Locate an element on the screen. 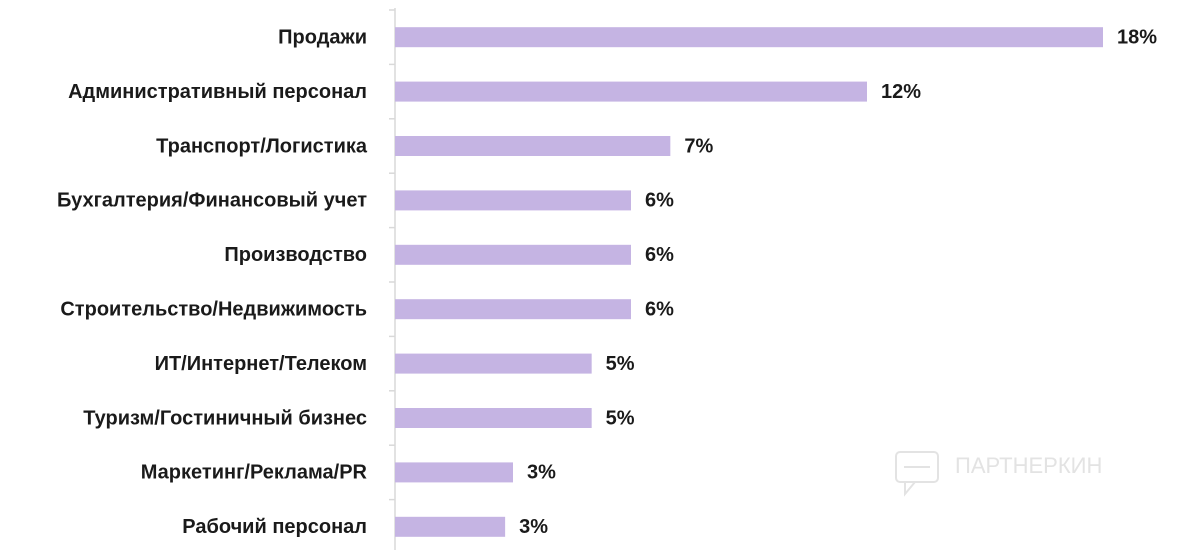  value-label: 7% is located at coordinates (698, 146).